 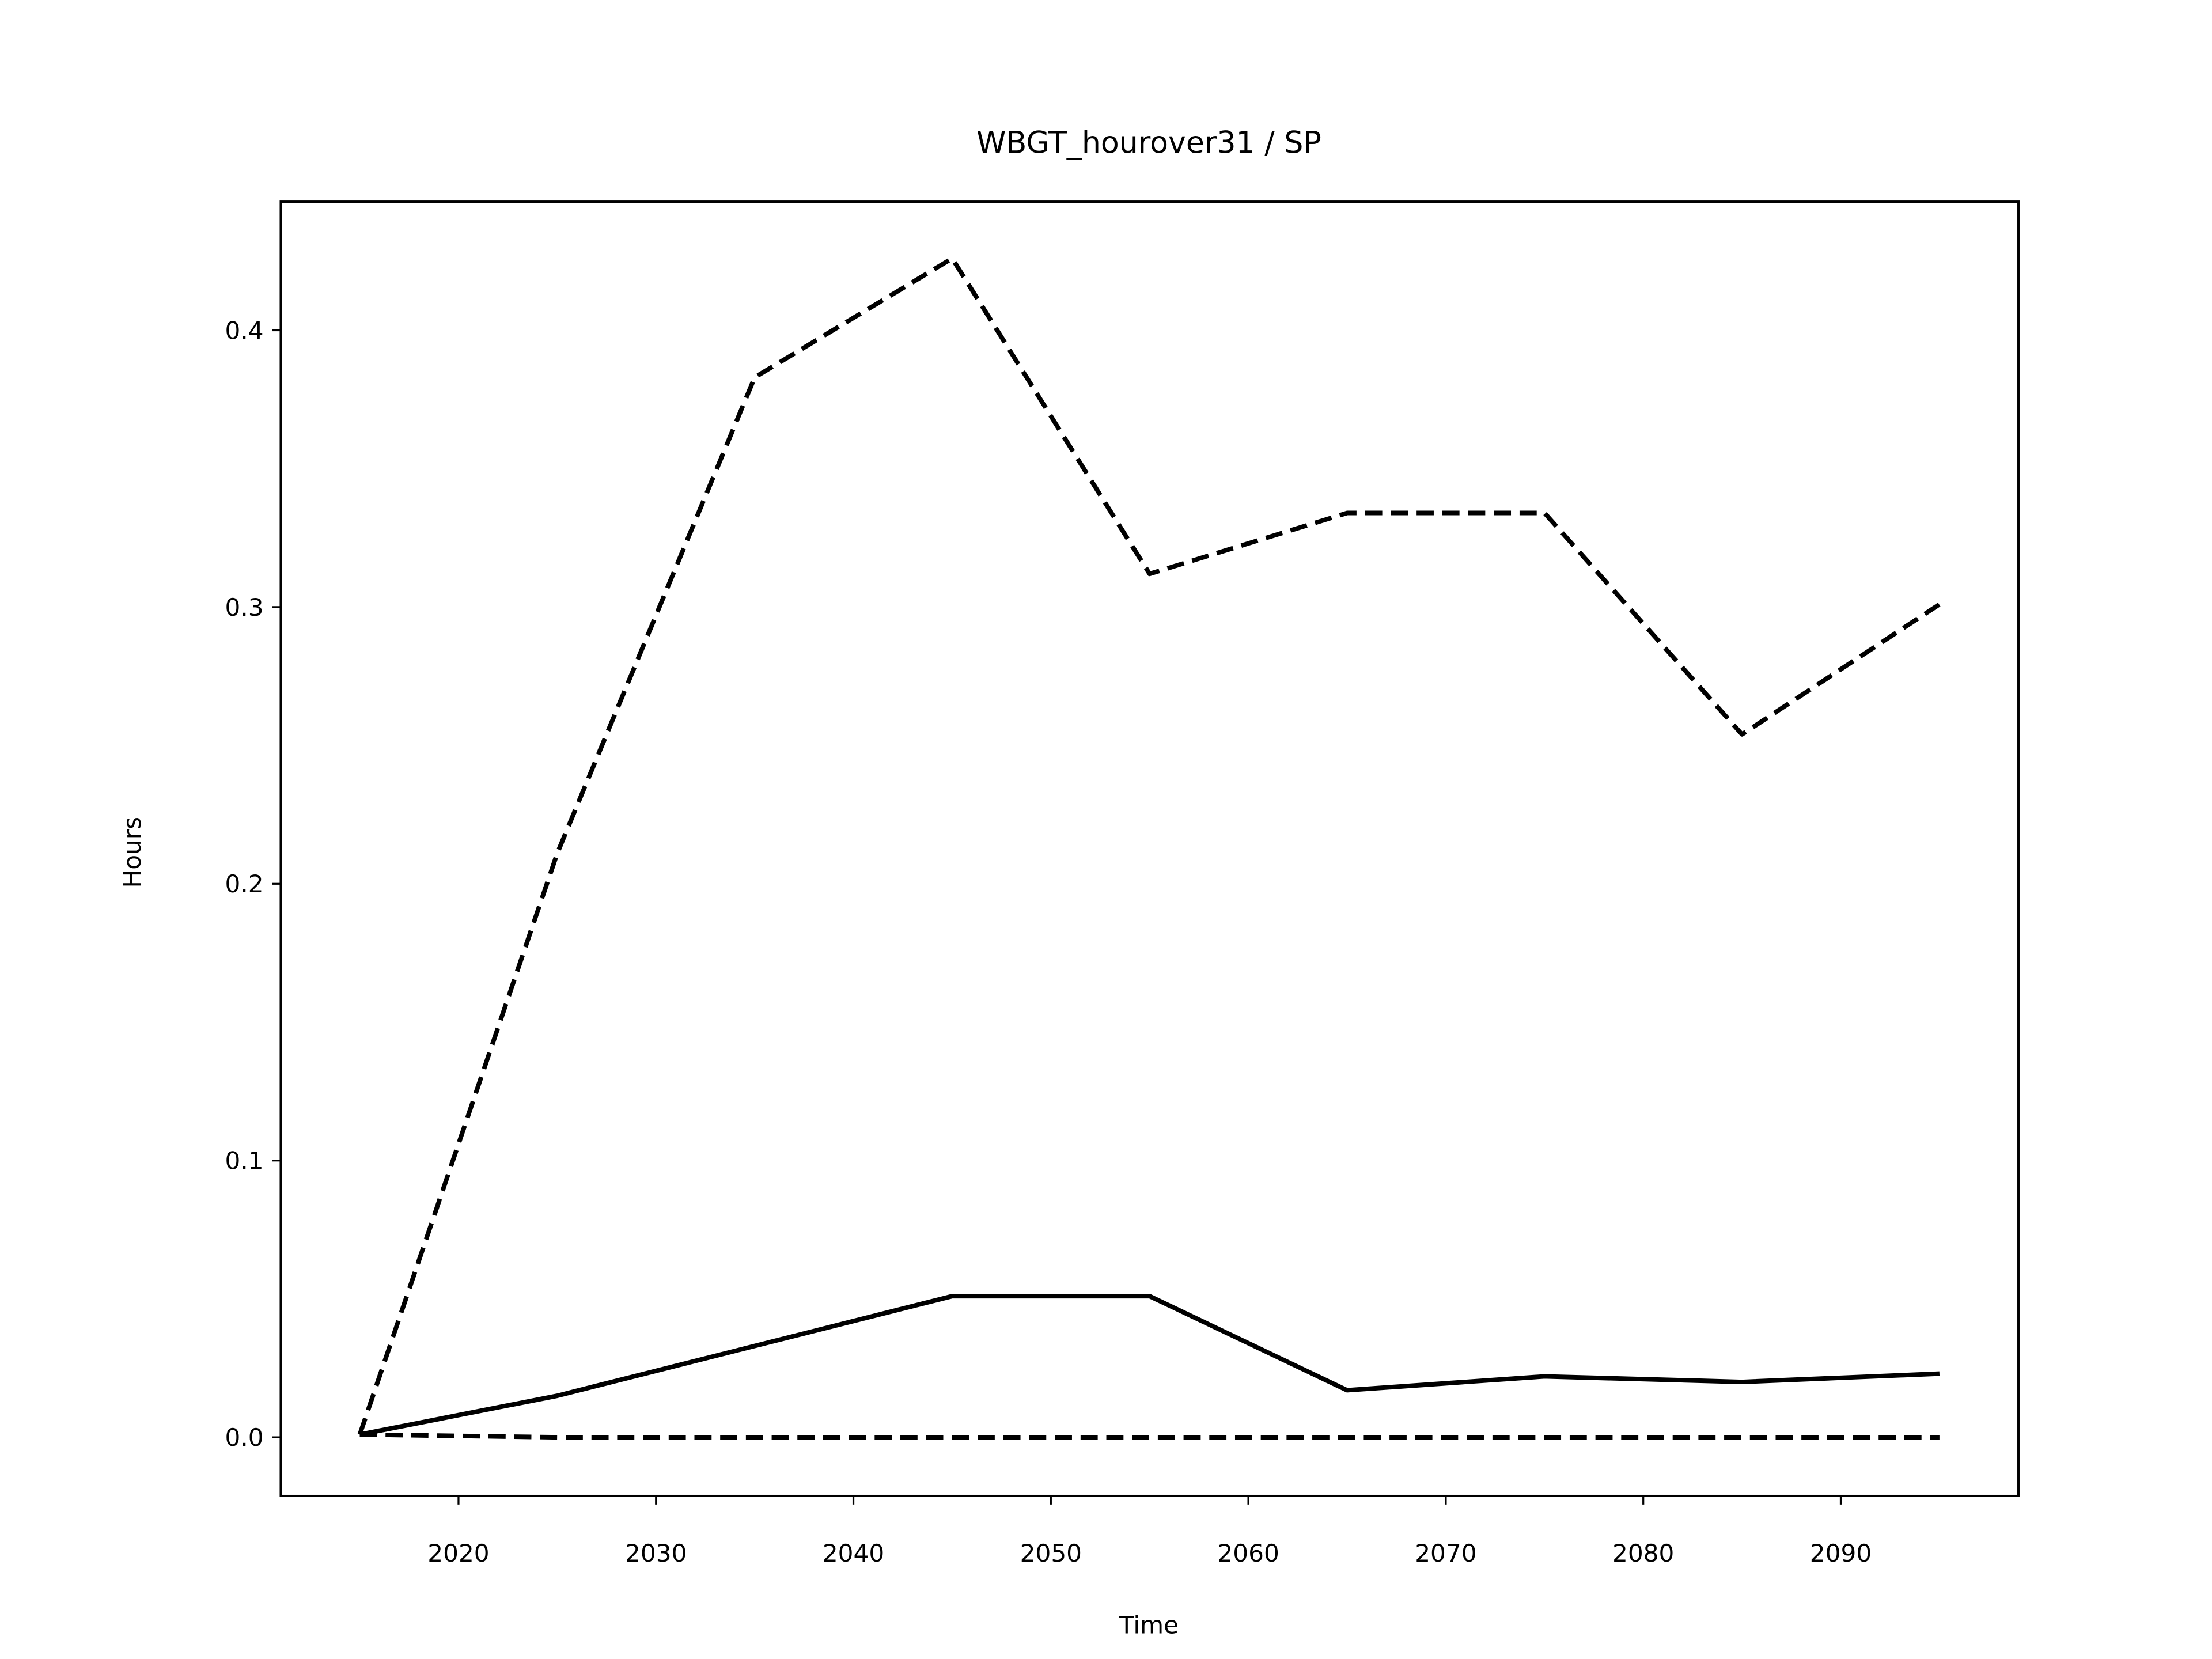 What do you see at coordinates (1445, 1553) in the screenshot?
I see `x-tick-label: 2070` at bounding box center [1445, 1553].